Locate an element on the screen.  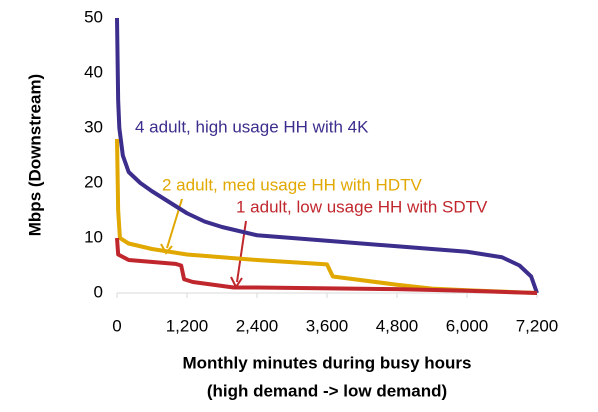
series-label: 2 adult, med usage HH with HDTV is located at coordinates (292, 184).